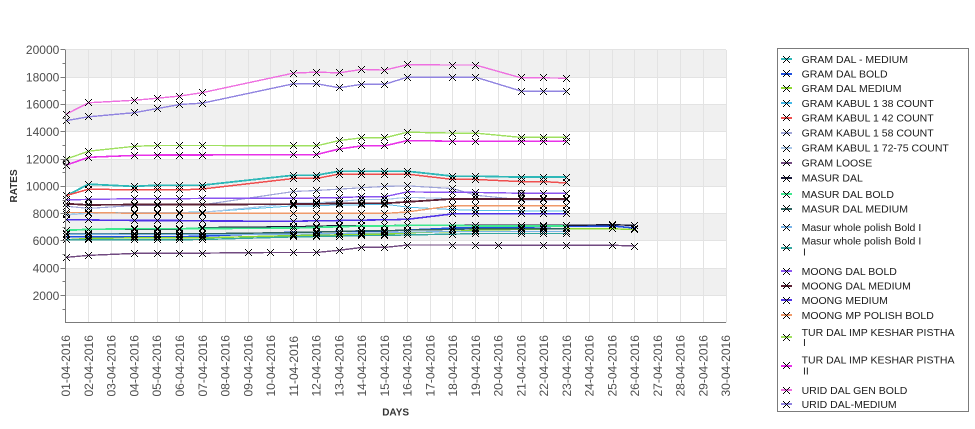 The width and height of the screenshot is (975, 429). I want to click on svg-text: GRAM DAL BOLD, so click(845, 75).